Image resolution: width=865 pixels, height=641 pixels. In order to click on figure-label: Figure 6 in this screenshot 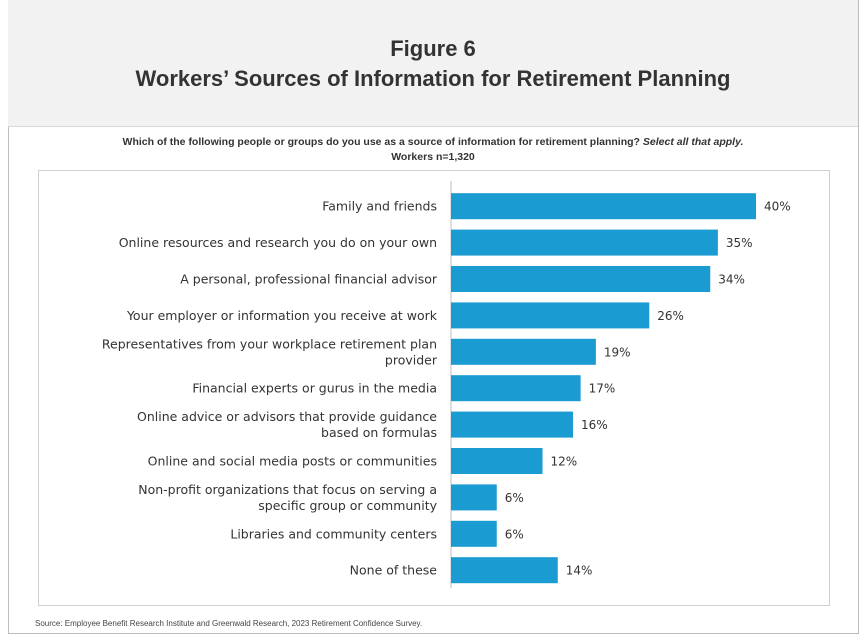, I will do `click(433, 48)`.